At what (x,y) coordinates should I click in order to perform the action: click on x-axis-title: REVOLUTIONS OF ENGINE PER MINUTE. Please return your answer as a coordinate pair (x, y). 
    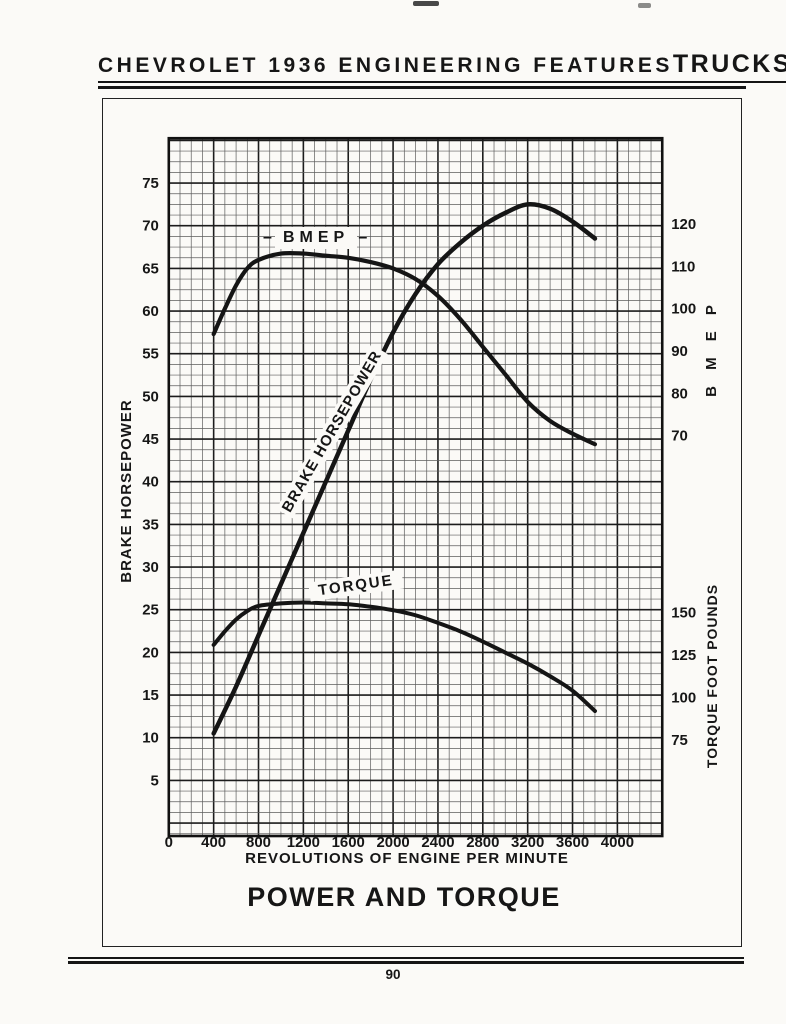
    Looking at the image, I should click on (407, 858).